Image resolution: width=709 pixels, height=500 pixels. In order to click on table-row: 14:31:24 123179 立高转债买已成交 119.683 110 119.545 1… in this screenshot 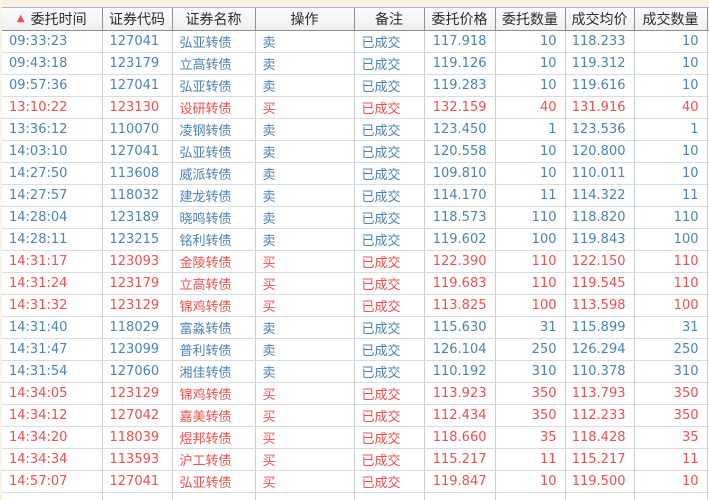, I will do `click(355, 283)`.